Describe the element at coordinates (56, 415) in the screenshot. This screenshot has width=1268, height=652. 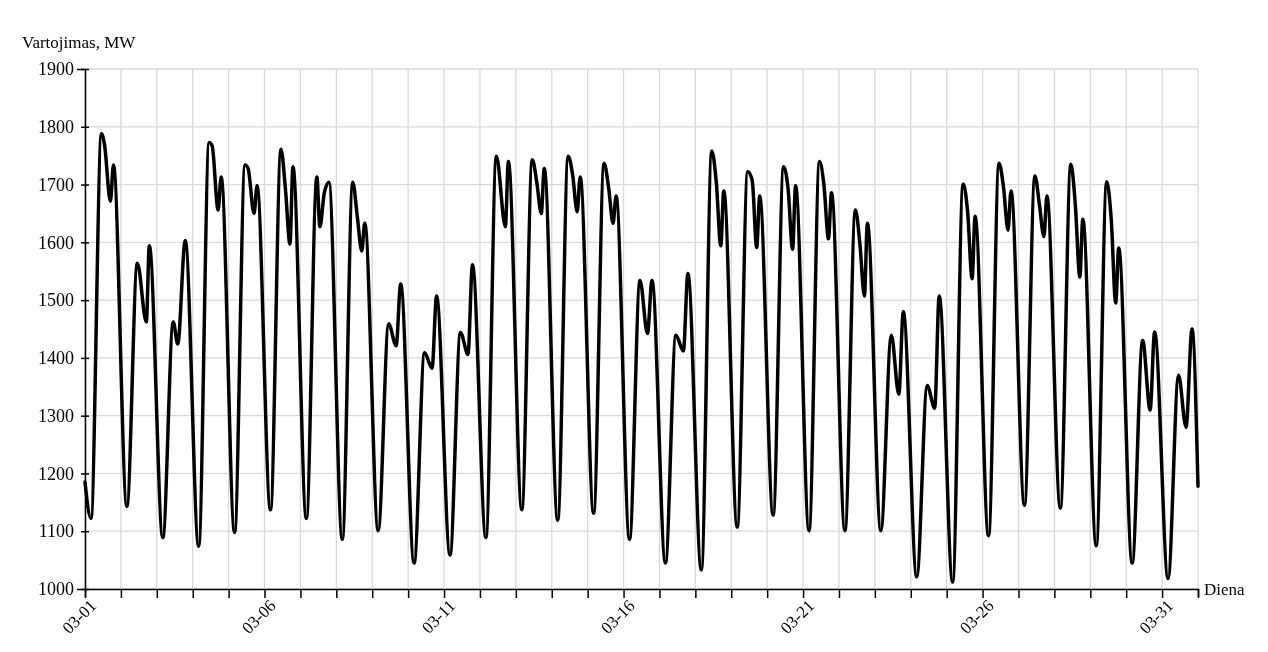
I see `y-tick-label: 1300` at that location.